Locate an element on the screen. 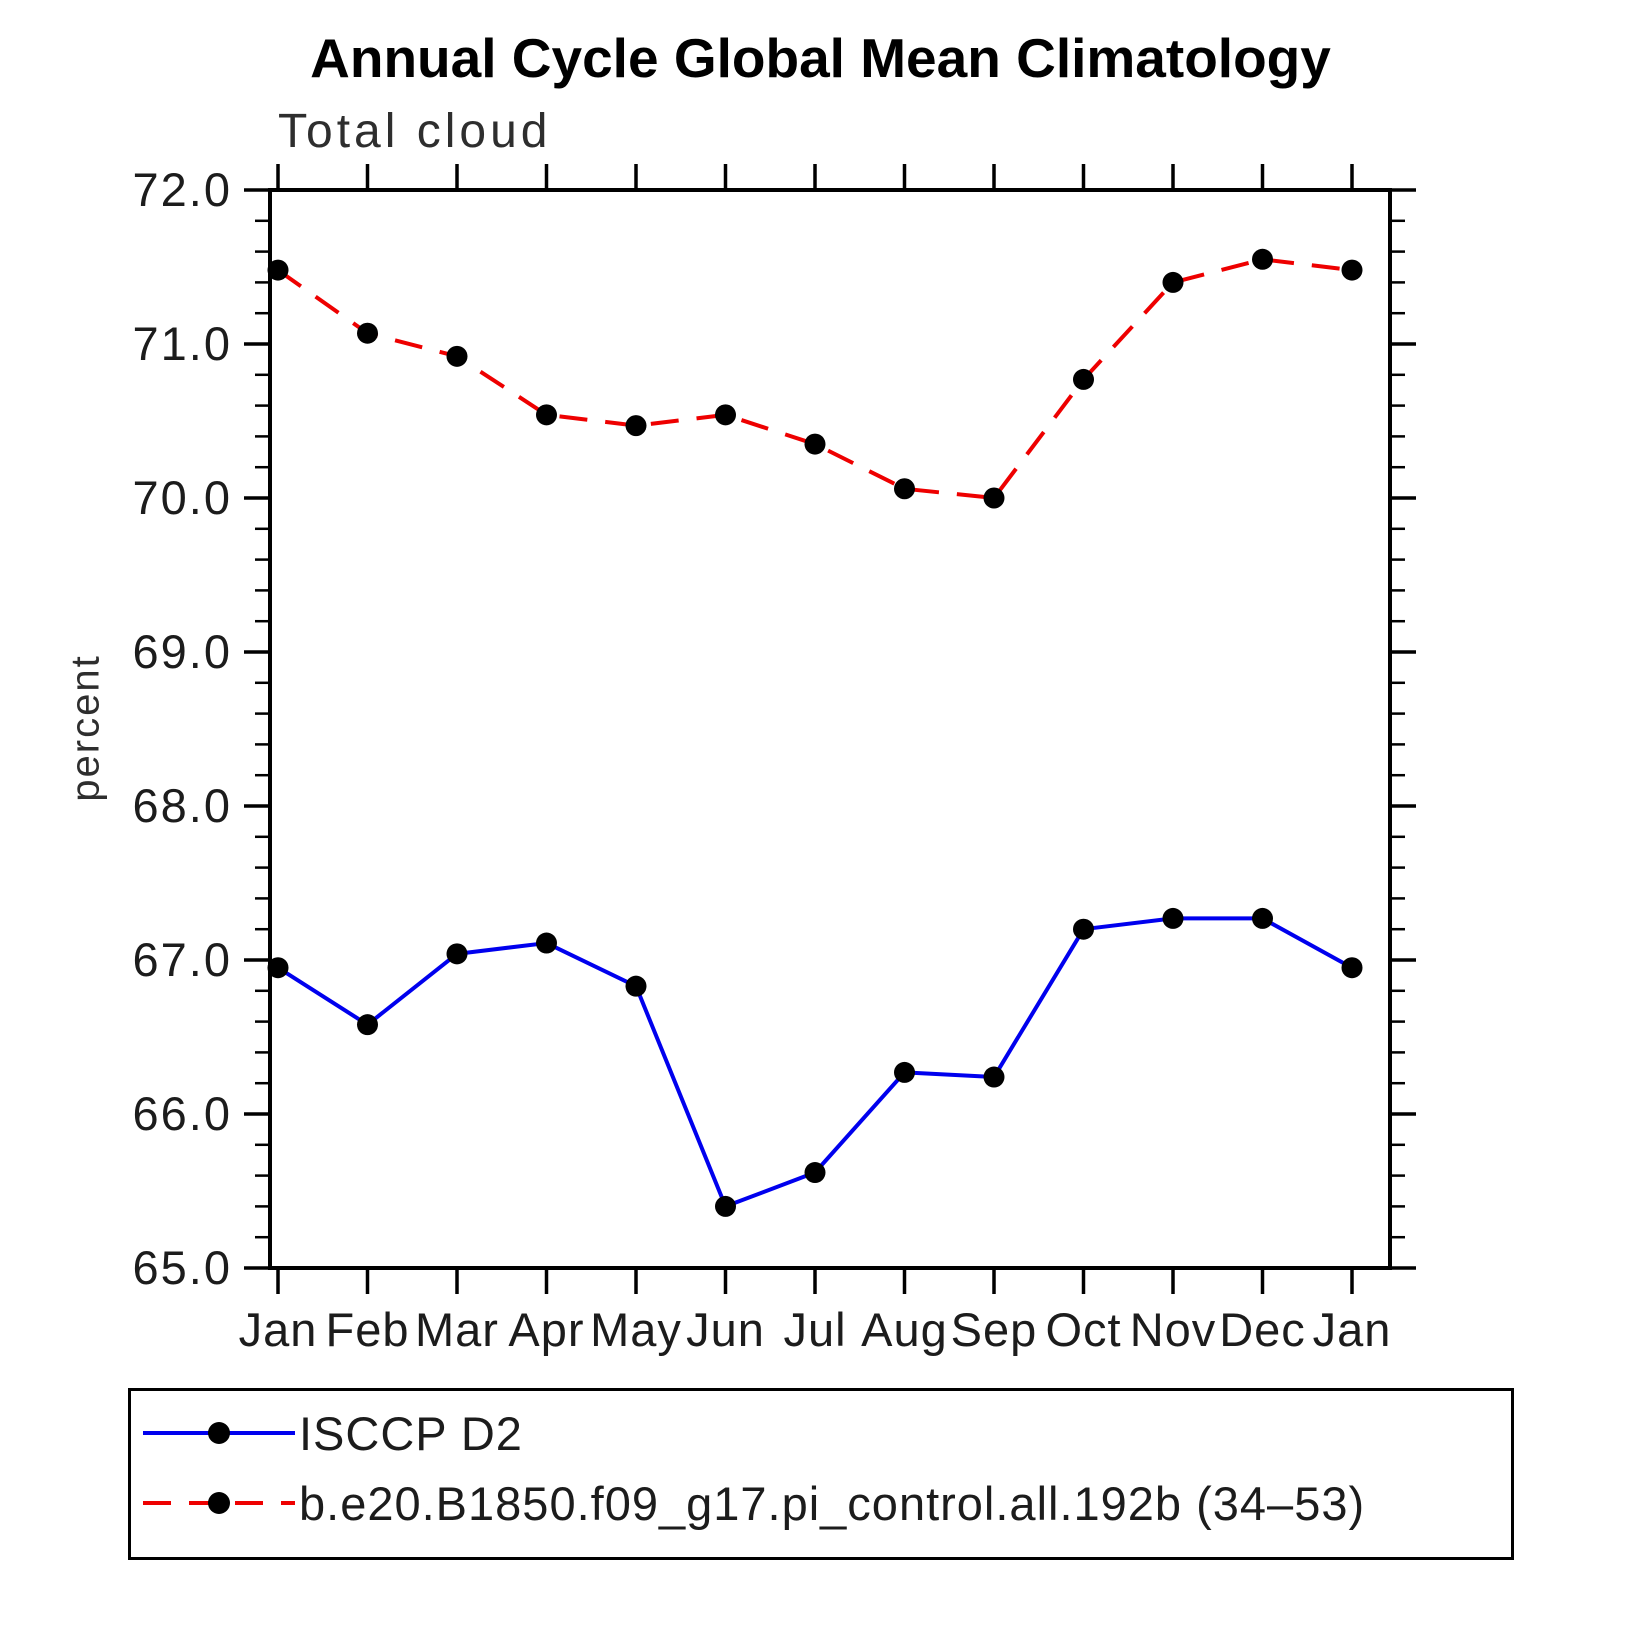 Image resolution: width=1641 pixels, height=1641 pixels. x-tick-label: Aug is located at coordinates (904, 1329).